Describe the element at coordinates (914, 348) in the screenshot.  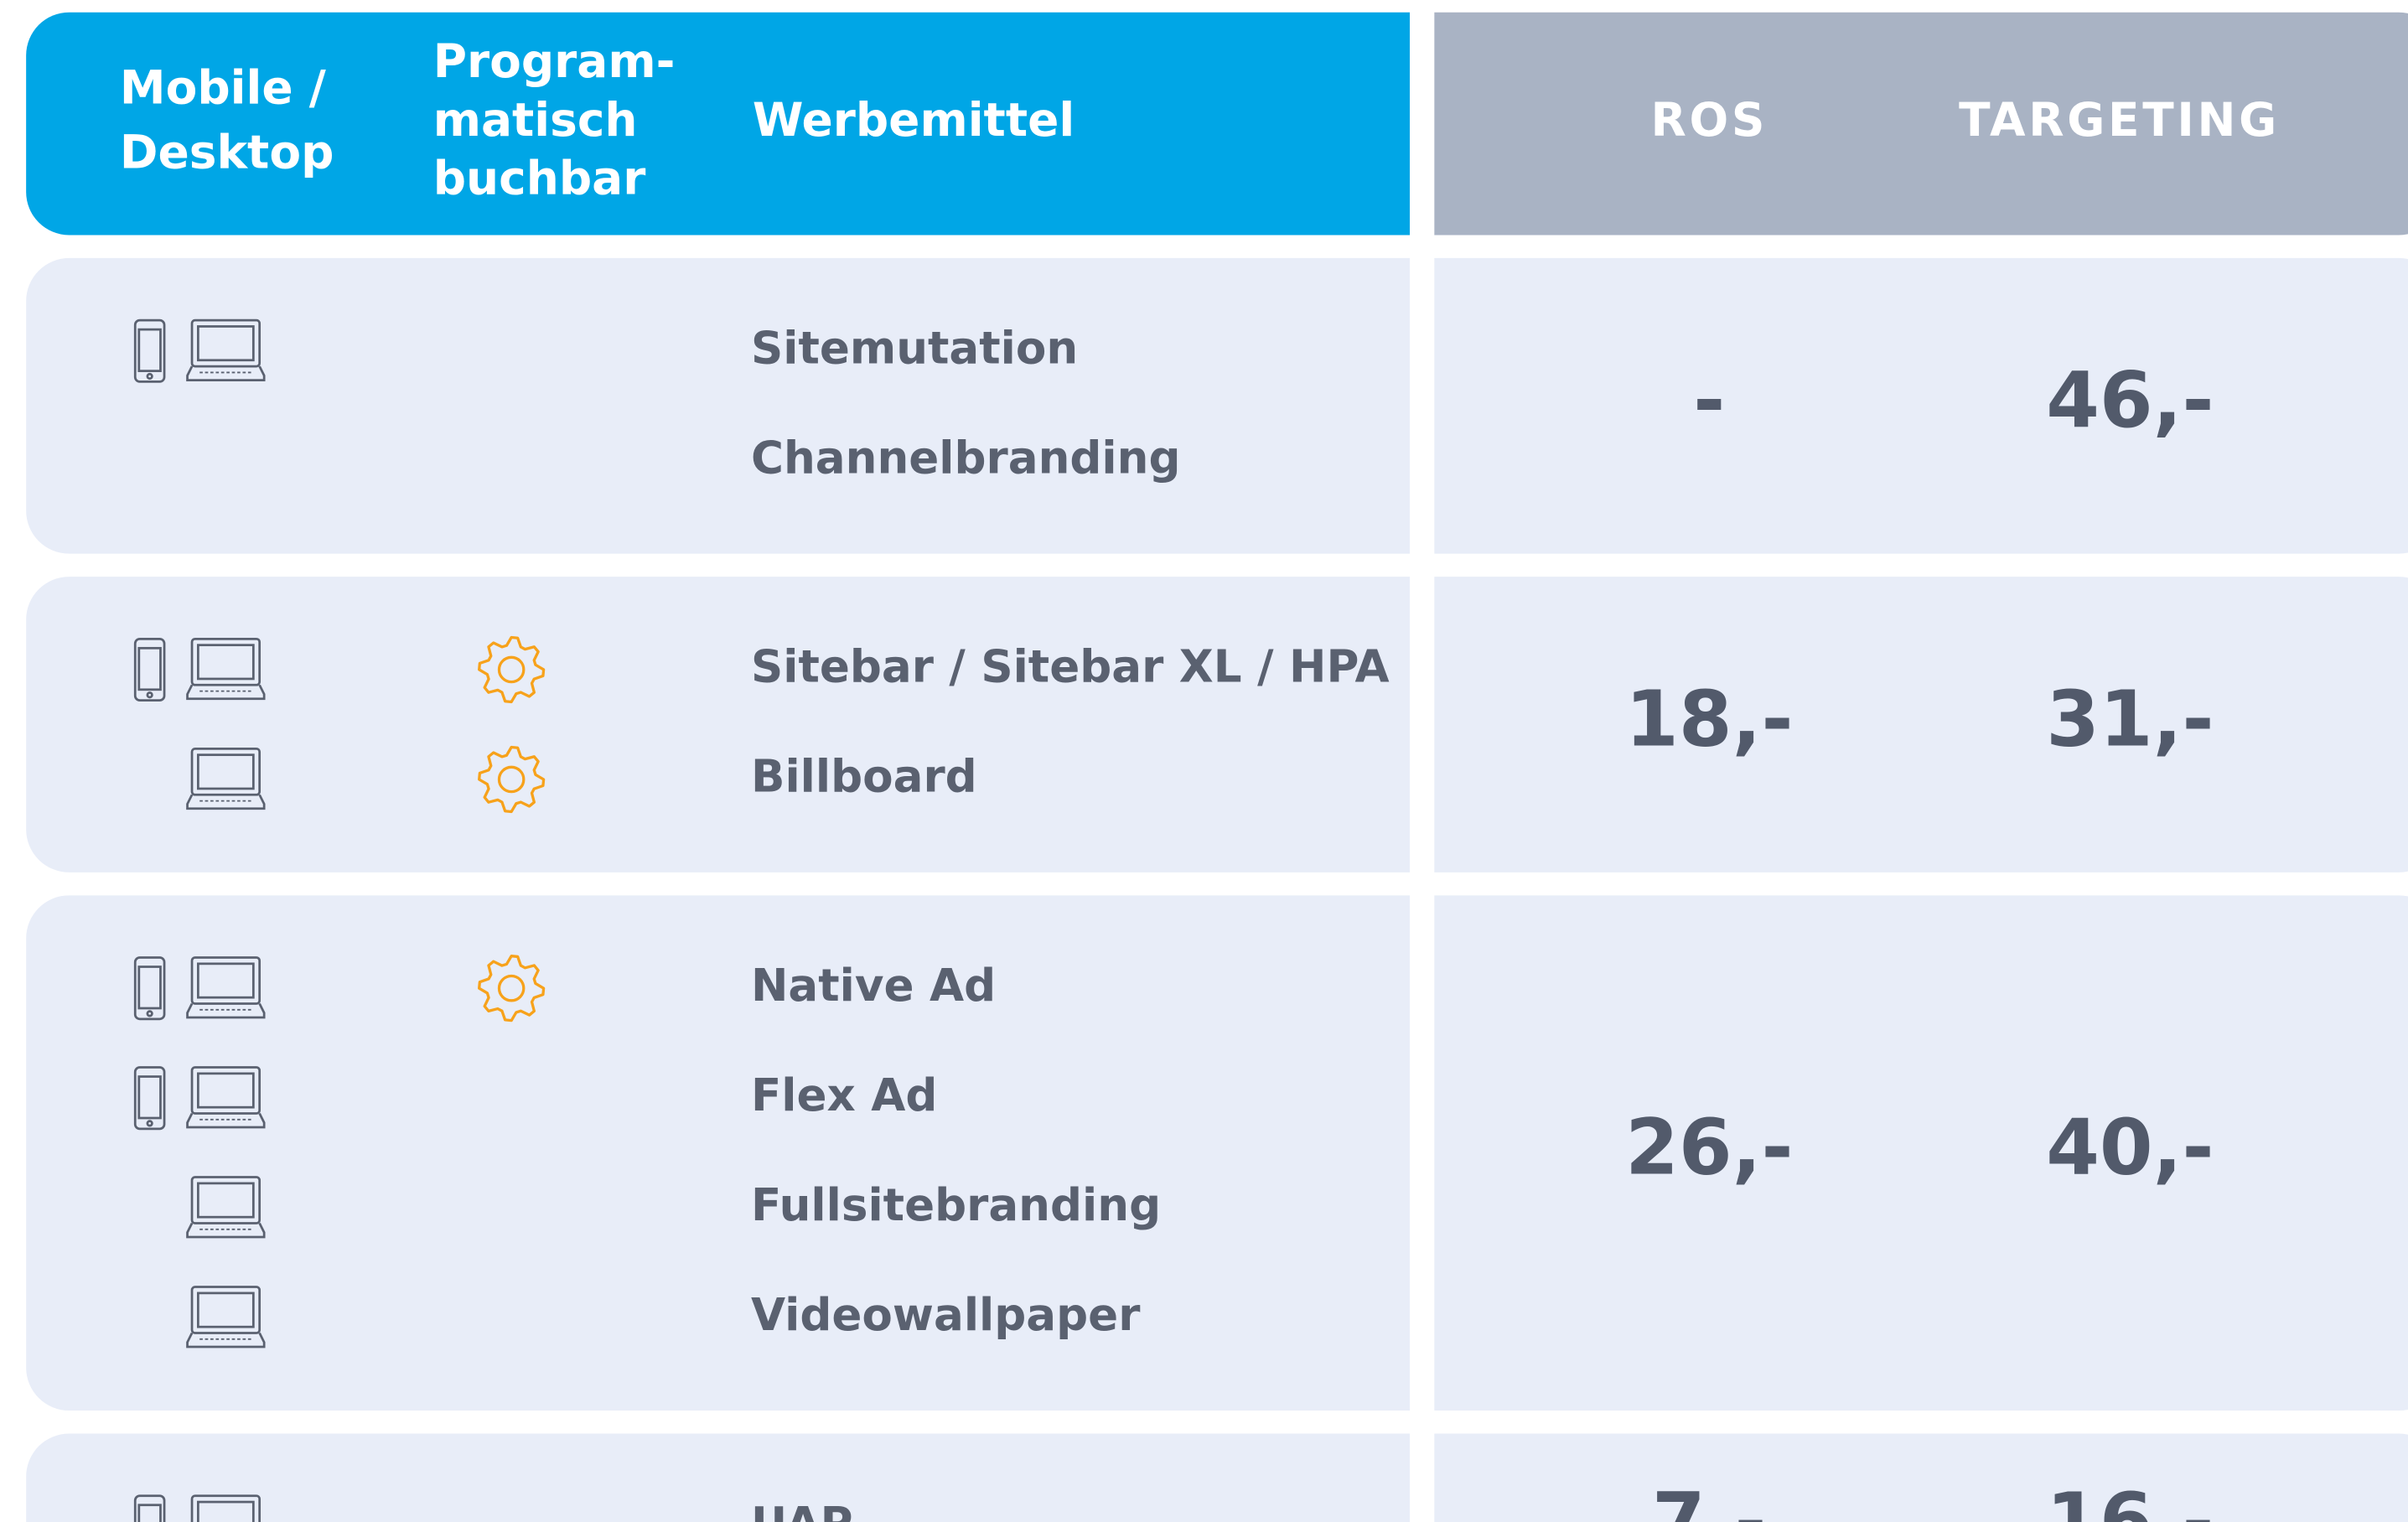
I see `format-label: Sitemutation` at that location.